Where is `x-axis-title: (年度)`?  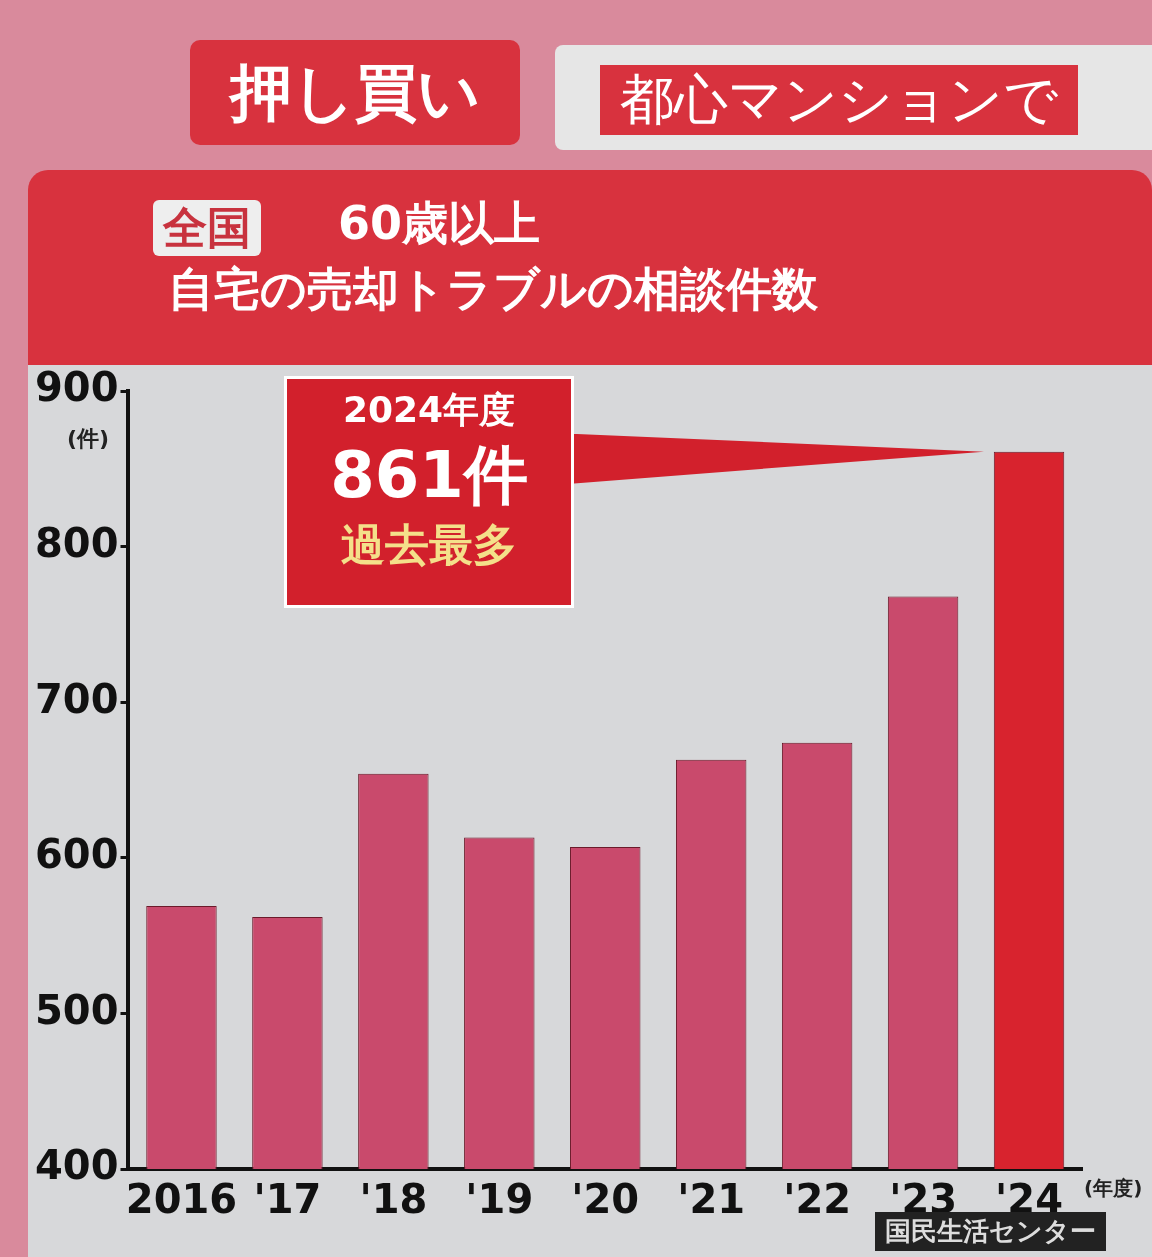 x-axis-title: (年度) is located at coordinates (1113, 1188).